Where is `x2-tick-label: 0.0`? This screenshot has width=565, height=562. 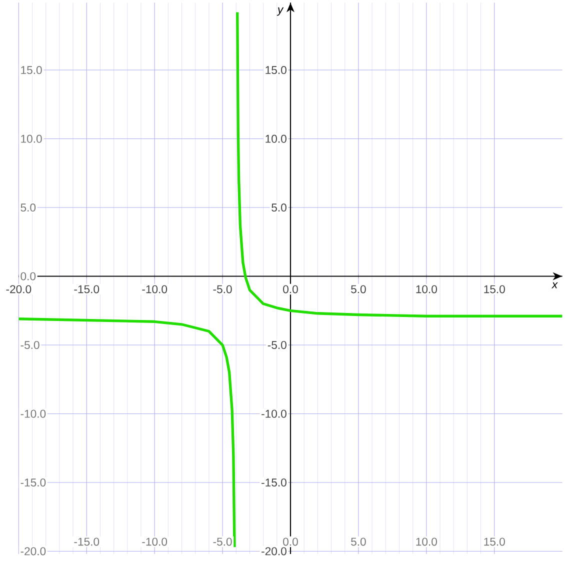 x2-tick-label: 0.0 is located at coordinates (290, 542).